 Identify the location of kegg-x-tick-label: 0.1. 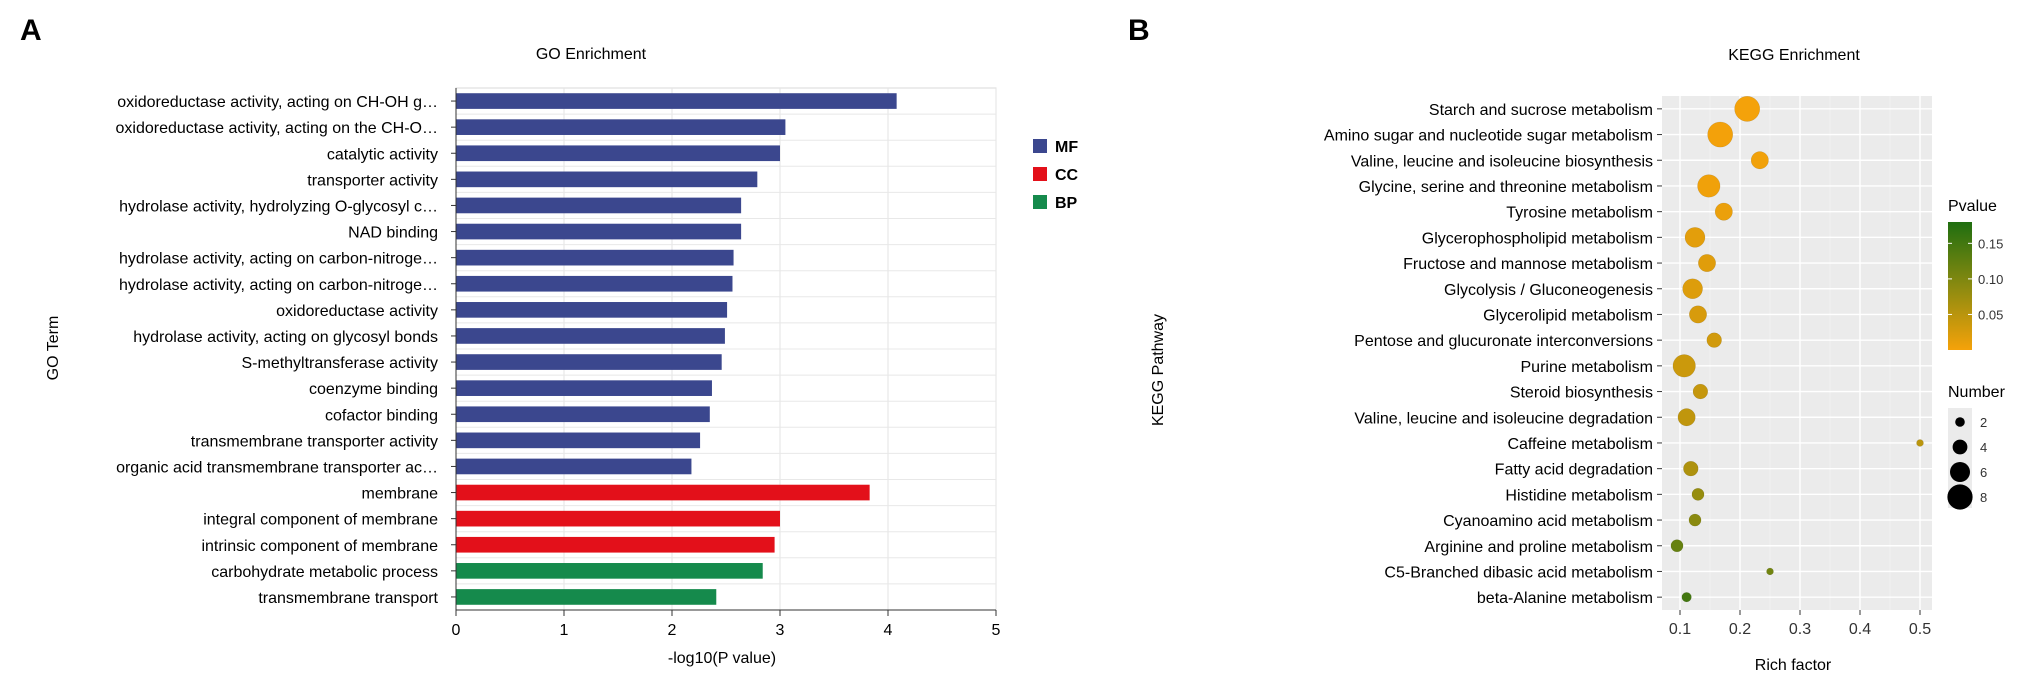
(1680, 629).